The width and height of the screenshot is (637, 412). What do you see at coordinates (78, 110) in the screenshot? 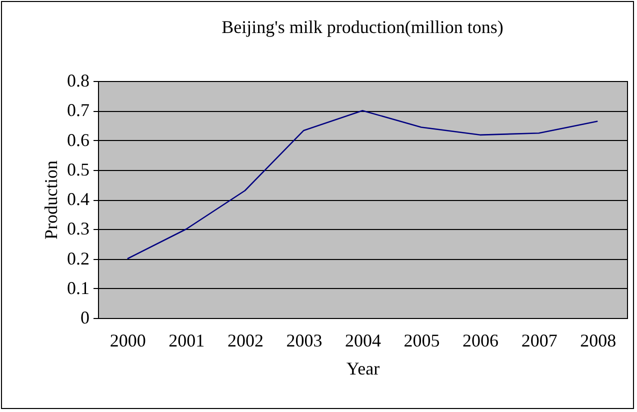
I see `y-tick-label: 0.7` at bounding box center [78, 110].